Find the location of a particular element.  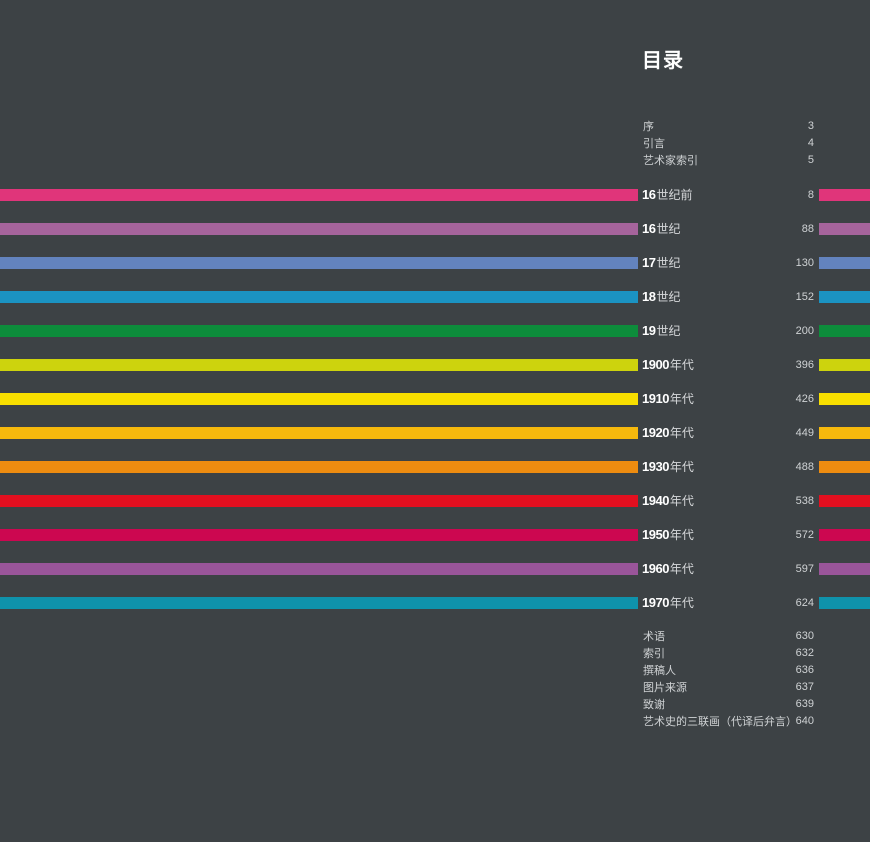

entry-label: 撰稿人 is located at coordinates (659, 670).